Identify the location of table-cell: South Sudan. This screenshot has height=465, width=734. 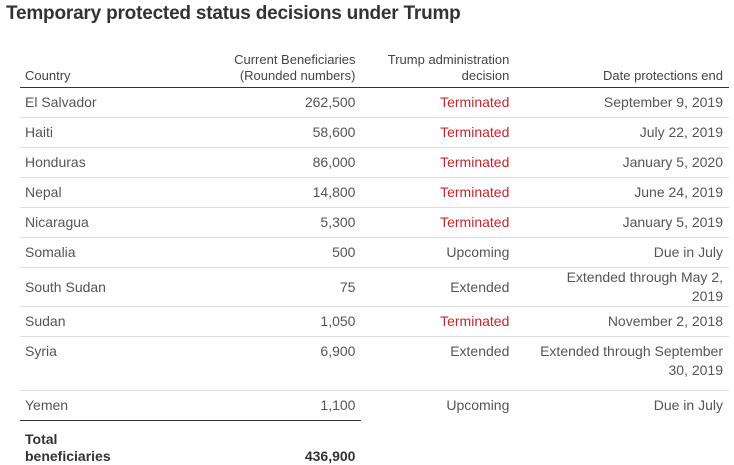
(95, 287).